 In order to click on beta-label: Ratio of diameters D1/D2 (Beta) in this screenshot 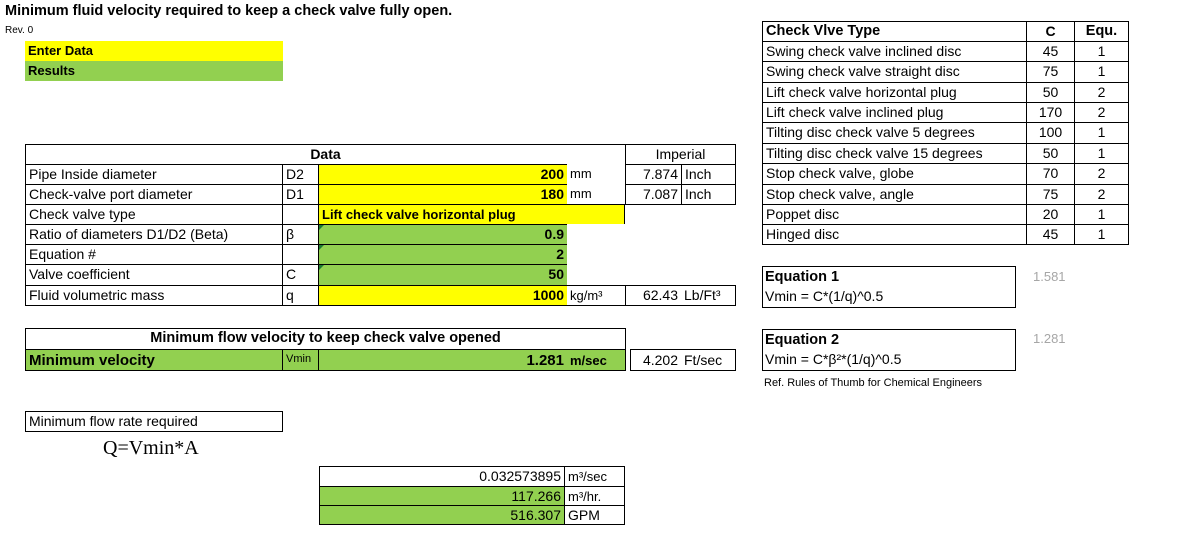, I will do `click(153, 234)`.